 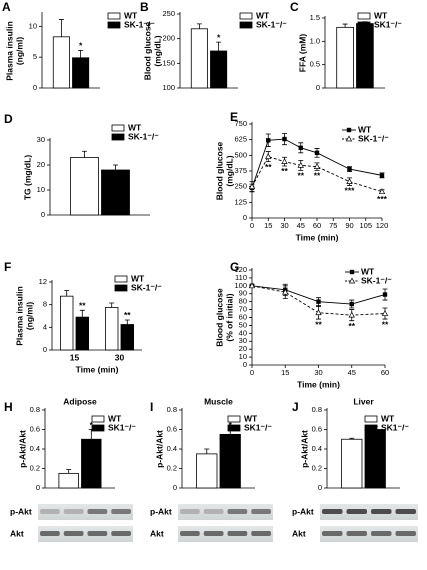 I want to click on y-tick-label: 100, so click(x=168, y=87).